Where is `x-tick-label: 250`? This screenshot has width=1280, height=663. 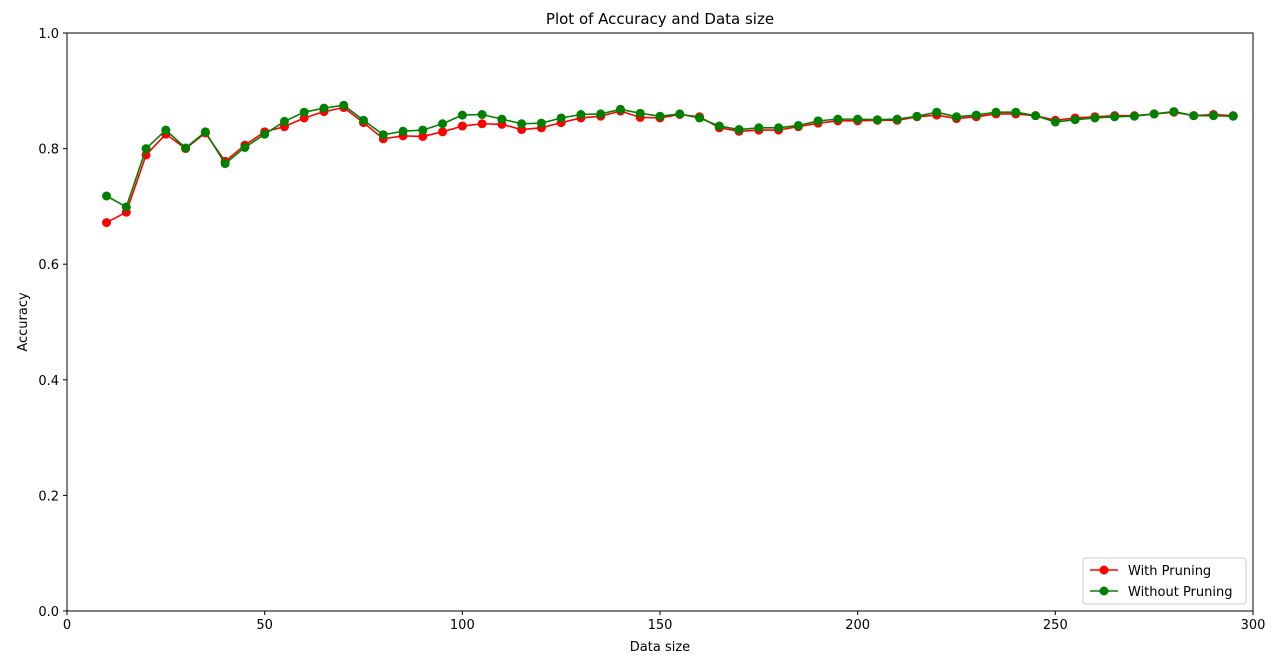 x-tick-label: 250 is located at coordinates (1055, 625).